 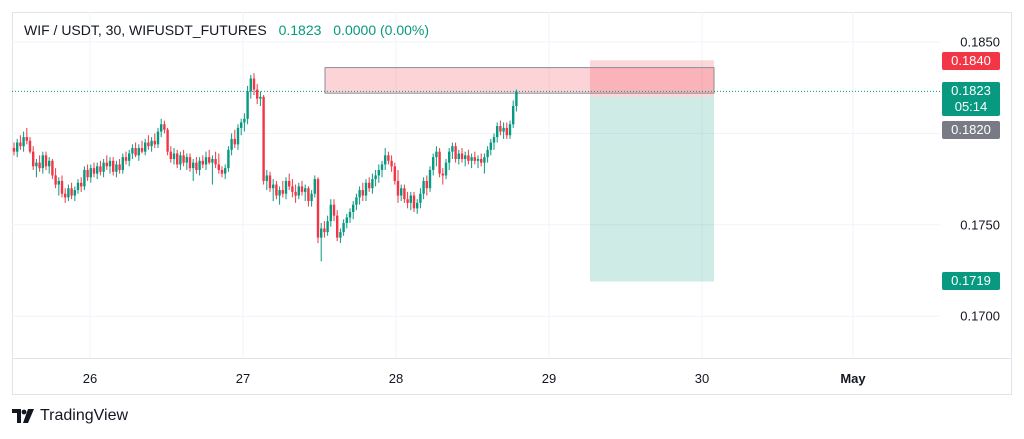 I want to click on last-price: 0.1823, so click(x=300, y=30).